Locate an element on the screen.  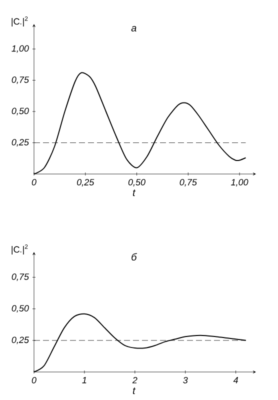
x-tick-label: 1,00 is located at coordinates (239, 182).